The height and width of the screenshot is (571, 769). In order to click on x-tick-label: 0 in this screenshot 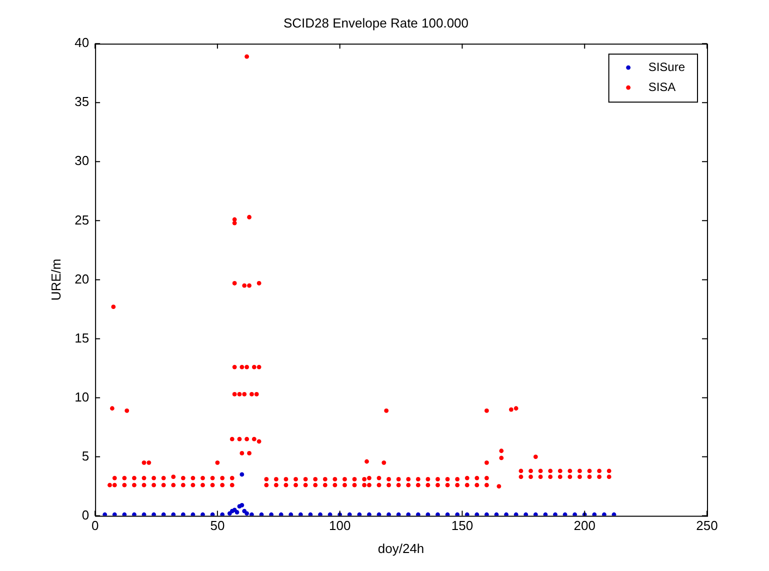, I will do `click(95, 526)`.